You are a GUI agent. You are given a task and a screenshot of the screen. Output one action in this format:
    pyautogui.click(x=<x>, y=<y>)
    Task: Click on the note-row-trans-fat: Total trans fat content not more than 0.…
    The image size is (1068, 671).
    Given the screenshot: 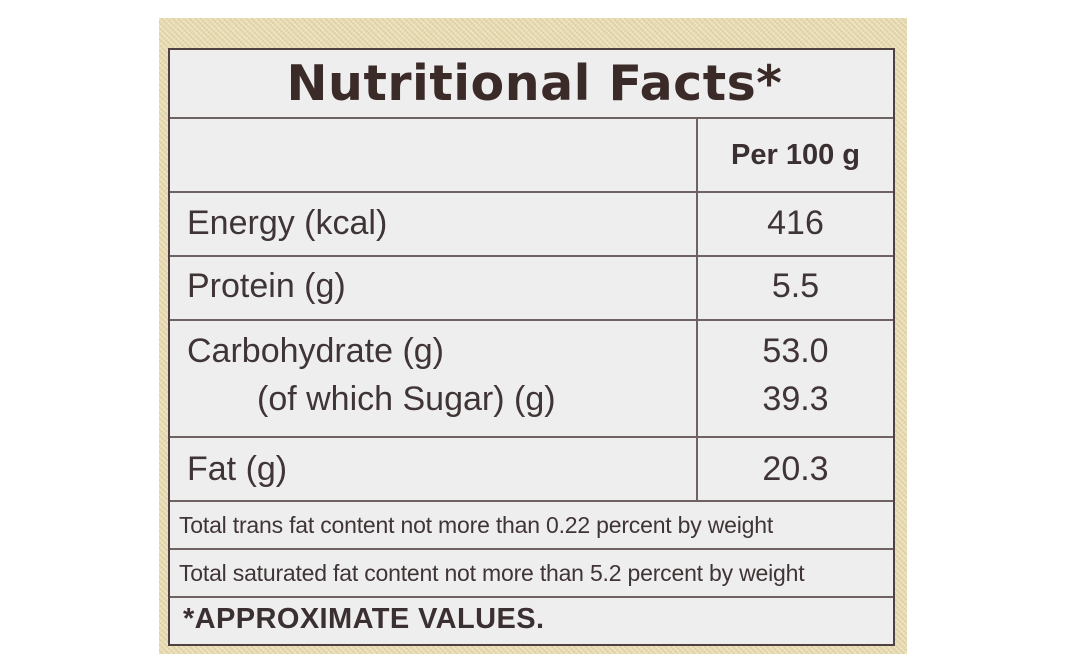 What is the action you would take?
    pyautogui.click(x=531, y=526)
    